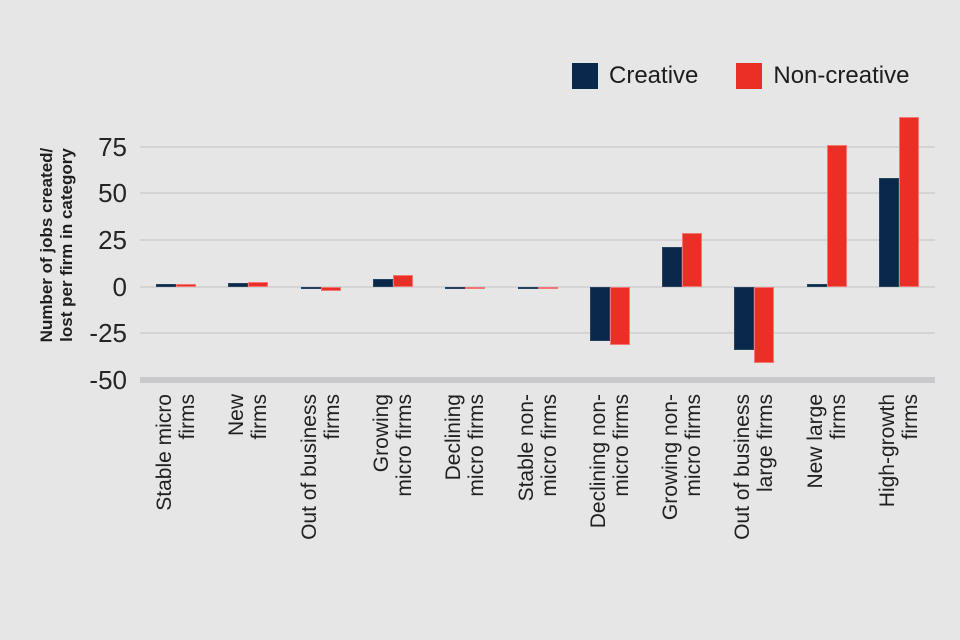  Describe the element at coordinates (682, 457) in the screenshot. I see `x-tick-label: Growing non- micro firms` at that location.